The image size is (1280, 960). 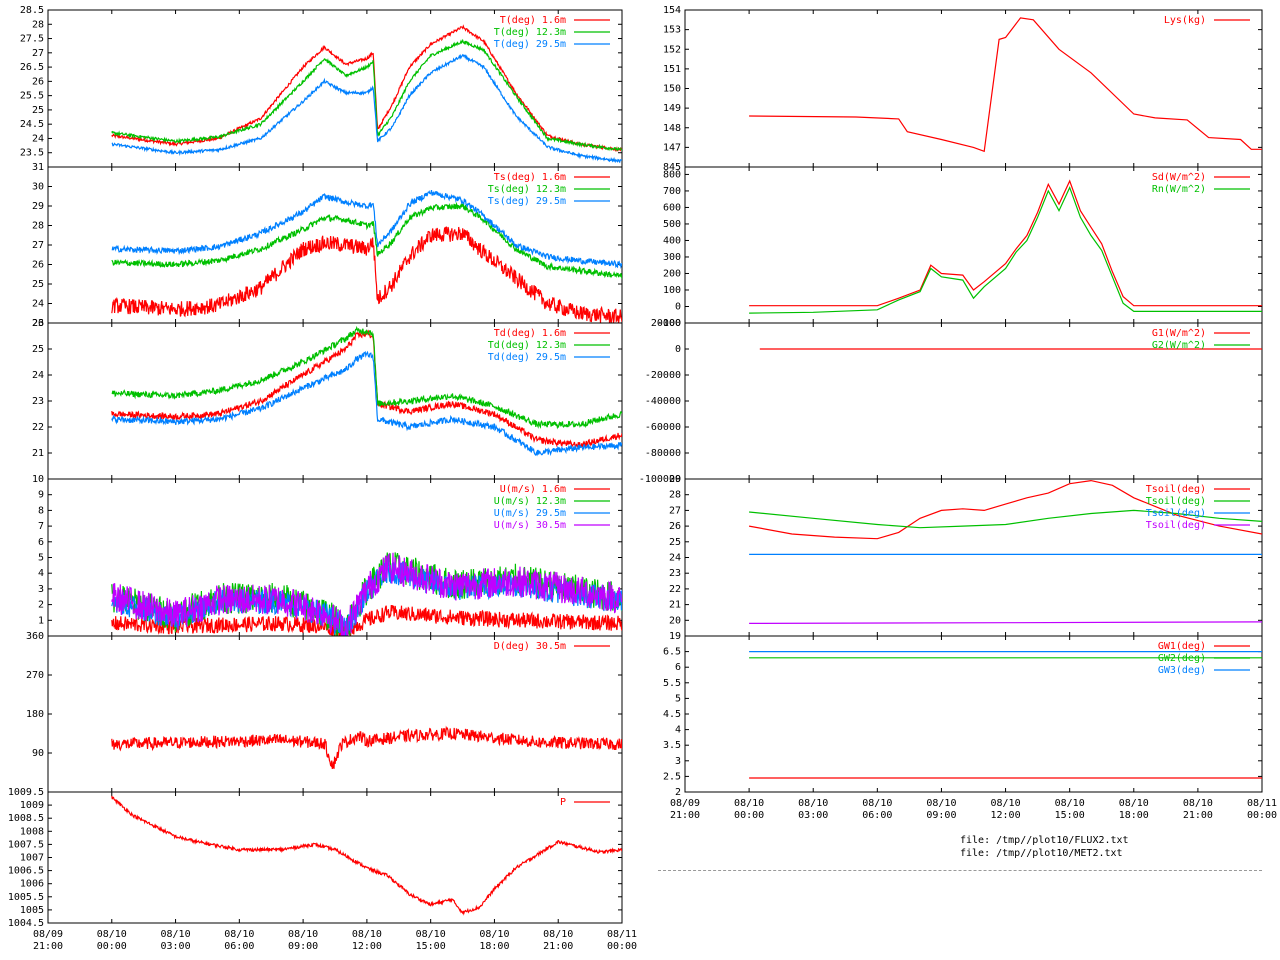 What do you see at coordinates (366, 108) in the screenshot?
I see `series-line-t-deg-29-5m` at bounding box center [366, 108].